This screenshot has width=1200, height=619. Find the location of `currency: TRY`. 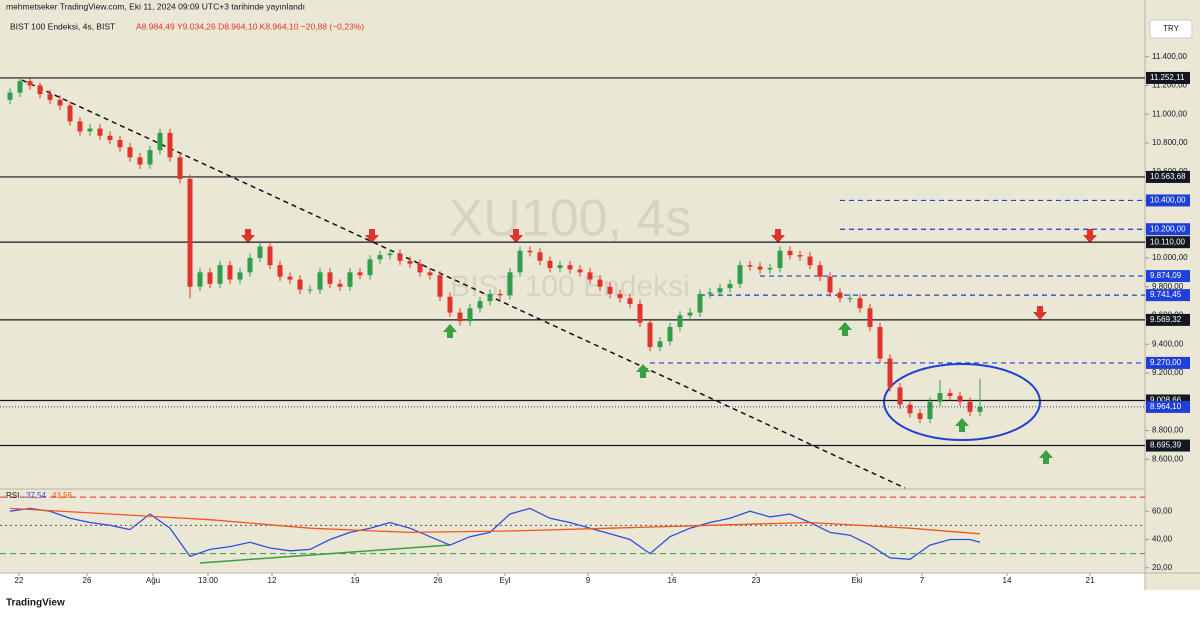

currency: TRY is located at coordinates (1171, 28).